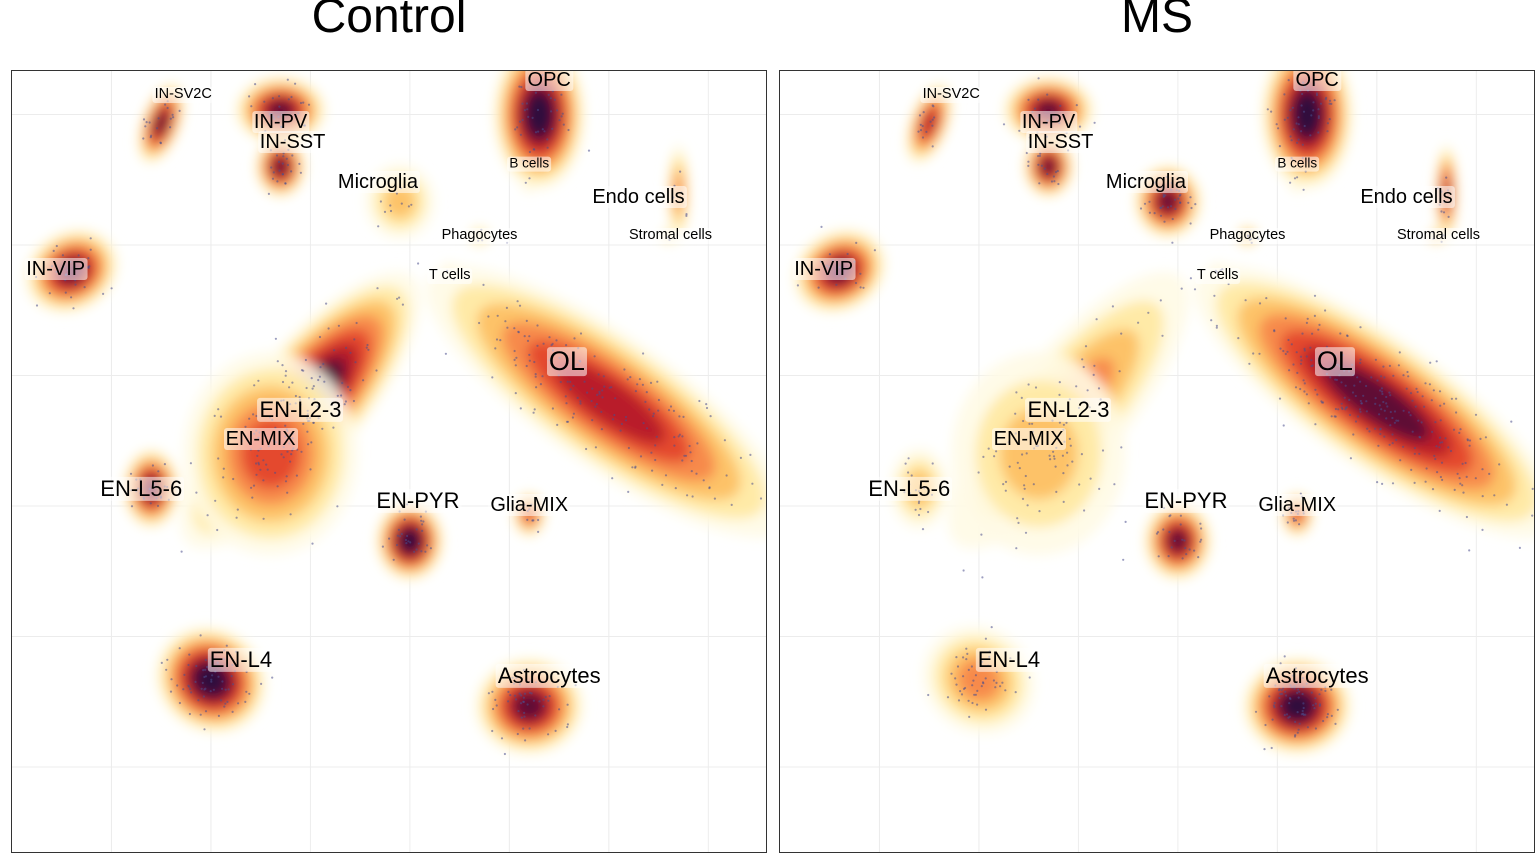  I want to click on cluster-label: B cells, so click(1297, 164).